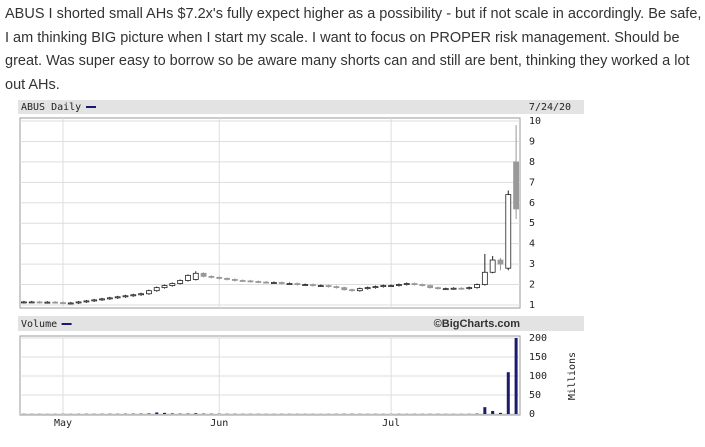  What do you see at coordinates (532, 203) in the screenshot?
I see `y-tick-label: 6` at bounding box center [532, 203].